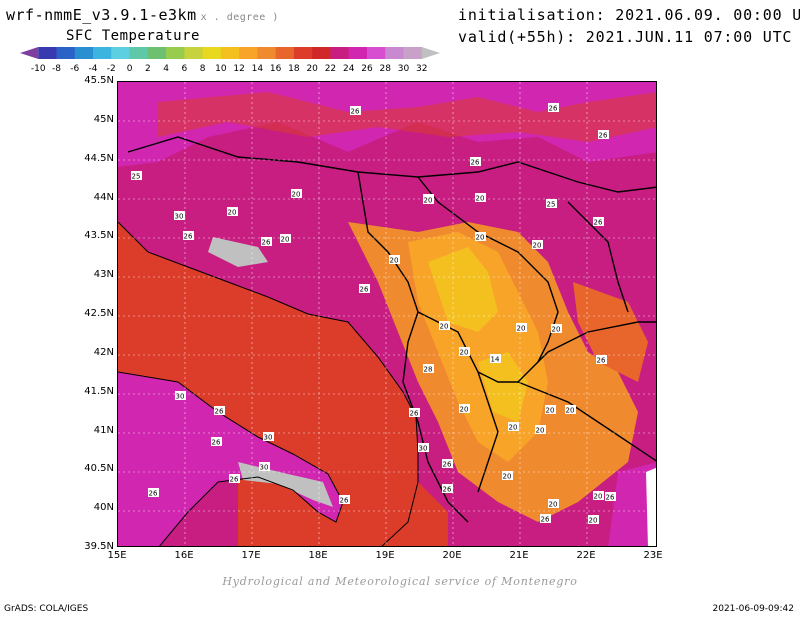 The height and width of the screenshot is (618, 800). I want to click on latitude-label: 42N, so click(103, 352).